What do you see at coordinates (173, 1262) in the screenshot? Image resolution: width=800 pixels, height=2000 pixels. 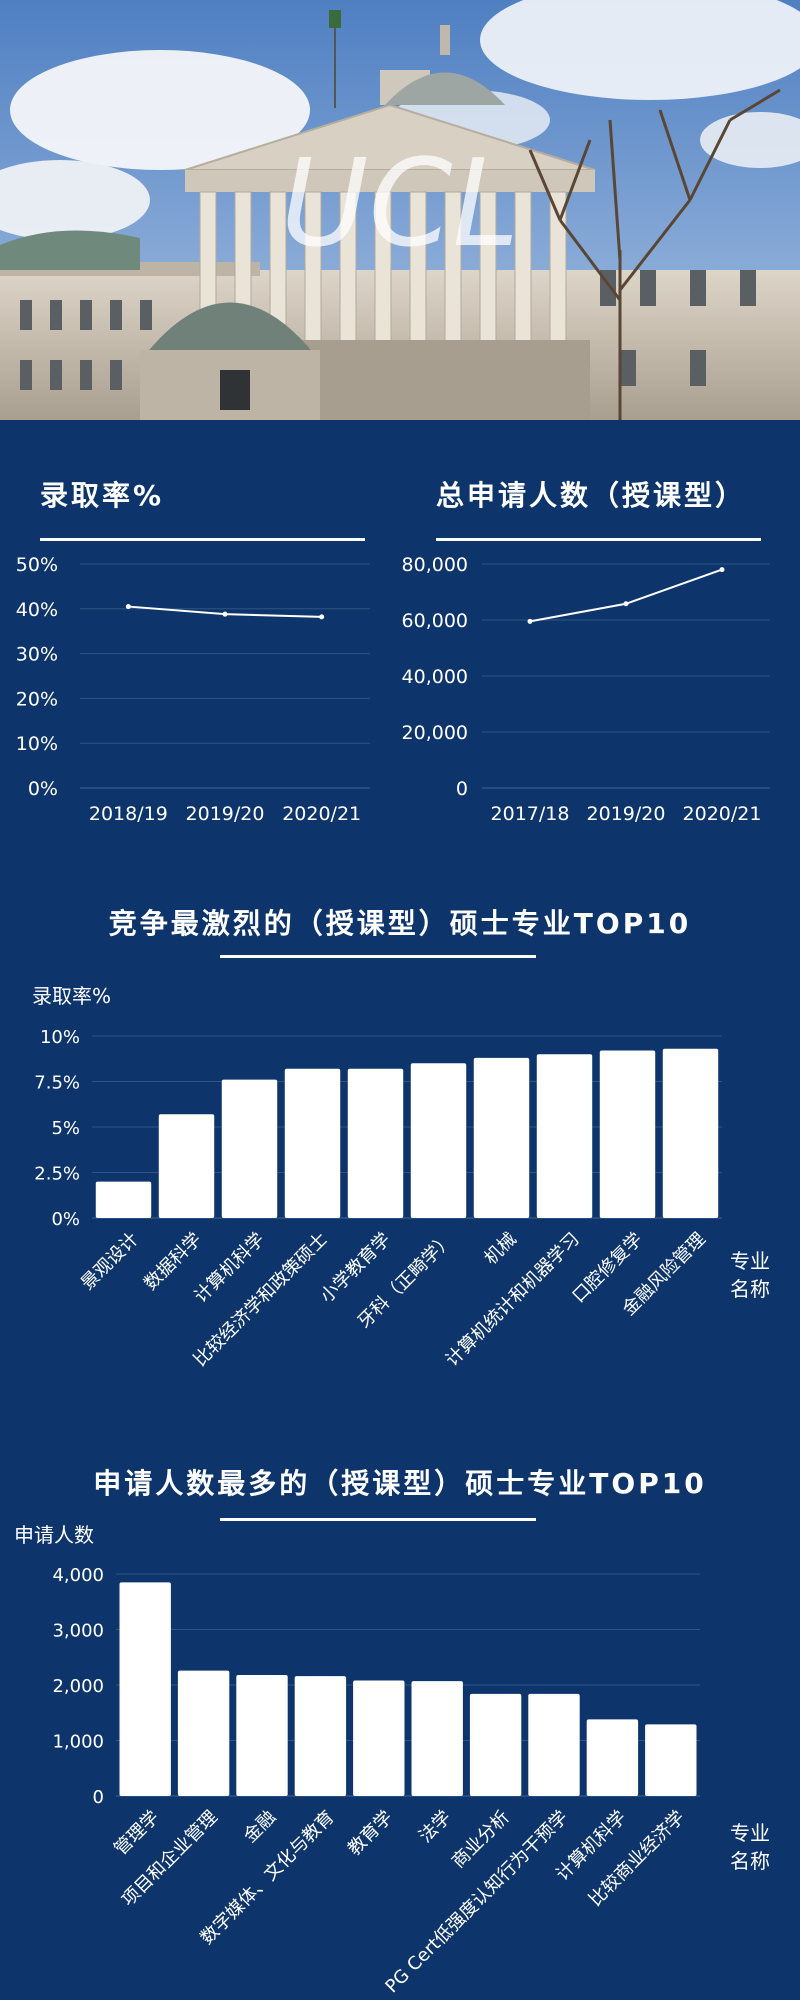 I see `x-tick-label: 数据科学` at bounding box center [173, 1262].